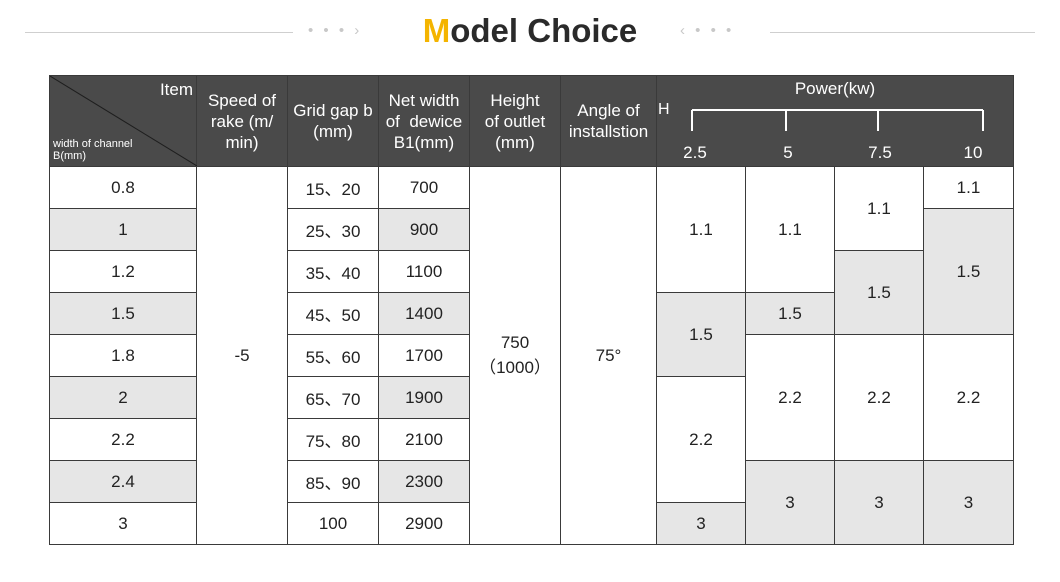 The height and width of the screenshot is (582, 1060). I want to click on power-5-cell: 1.1, so click(790, 229).